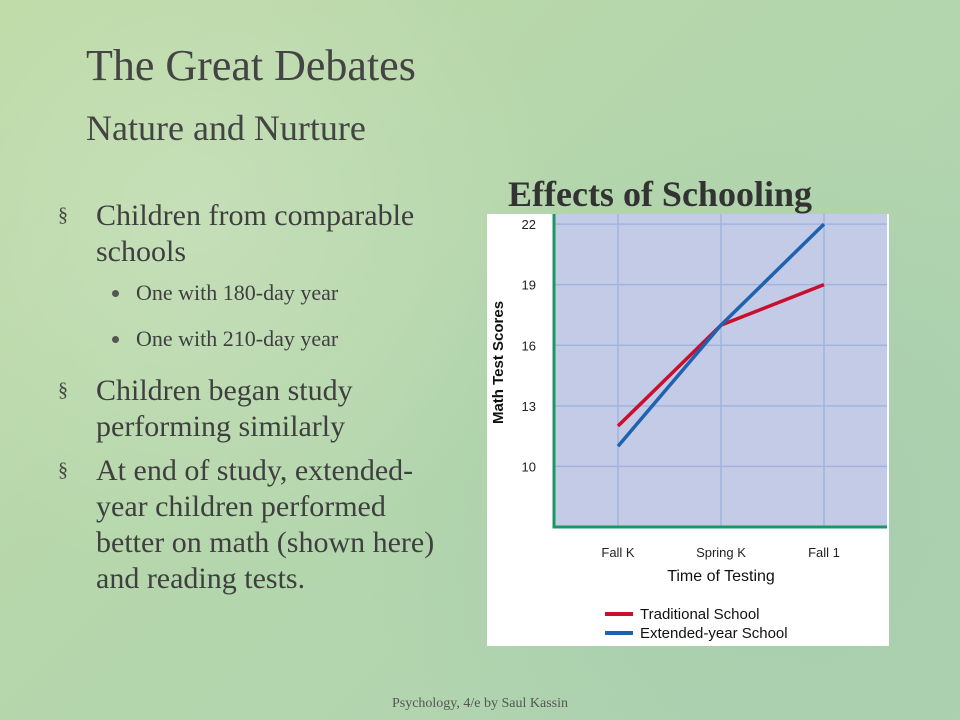 The width and height of the screenshot is (960, 720). What do you see at coordinates (529, 406) in the screenshot?
I see `y-tick-label: 13` at bounding box center [529, 406].